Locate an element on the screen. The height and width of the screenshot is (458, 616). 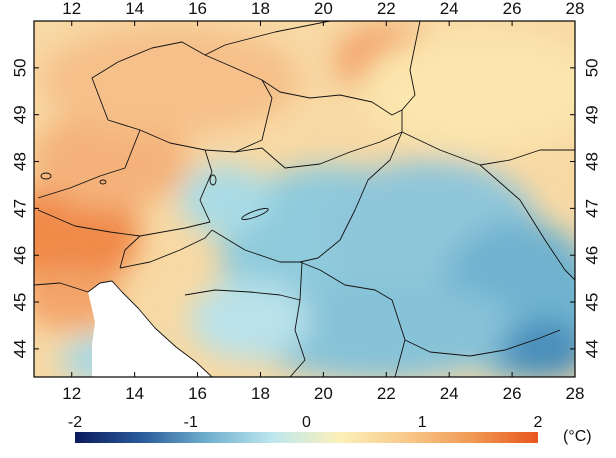
lake-bodensee is located at coordinates (46, 176).